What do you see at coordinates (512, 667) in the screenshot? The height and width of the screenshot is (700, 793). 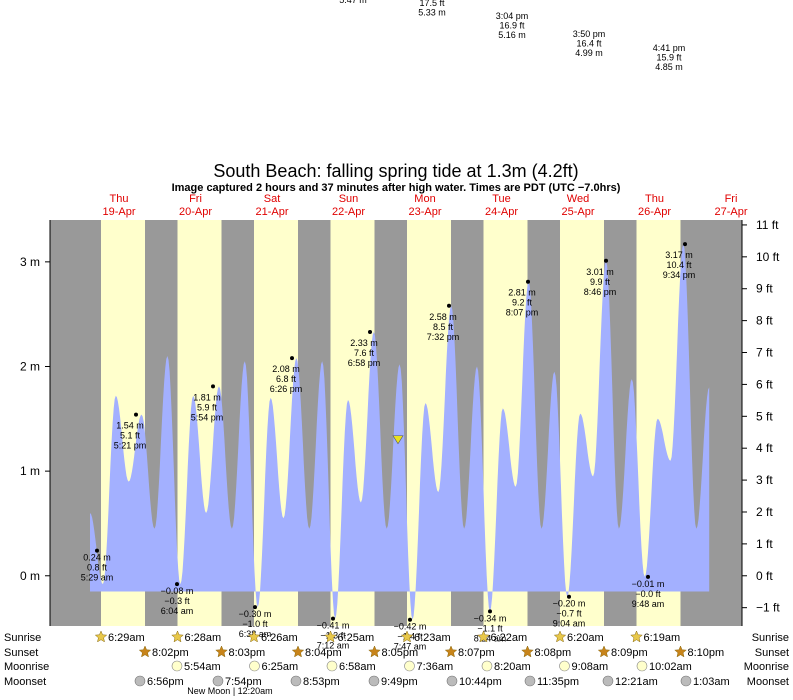 I see `moonrise-time: 8:20am` at bounding box center [512, 667].